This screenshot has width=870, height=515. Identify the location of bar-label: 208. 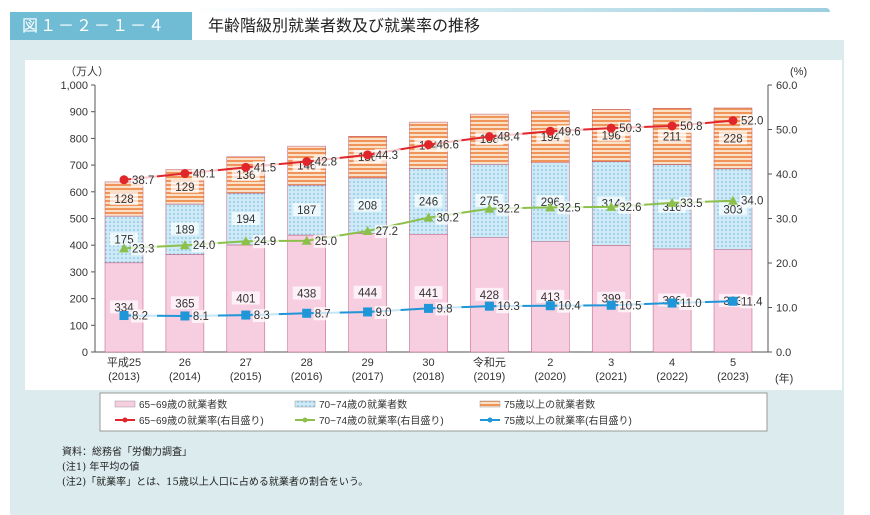
(367, 207).